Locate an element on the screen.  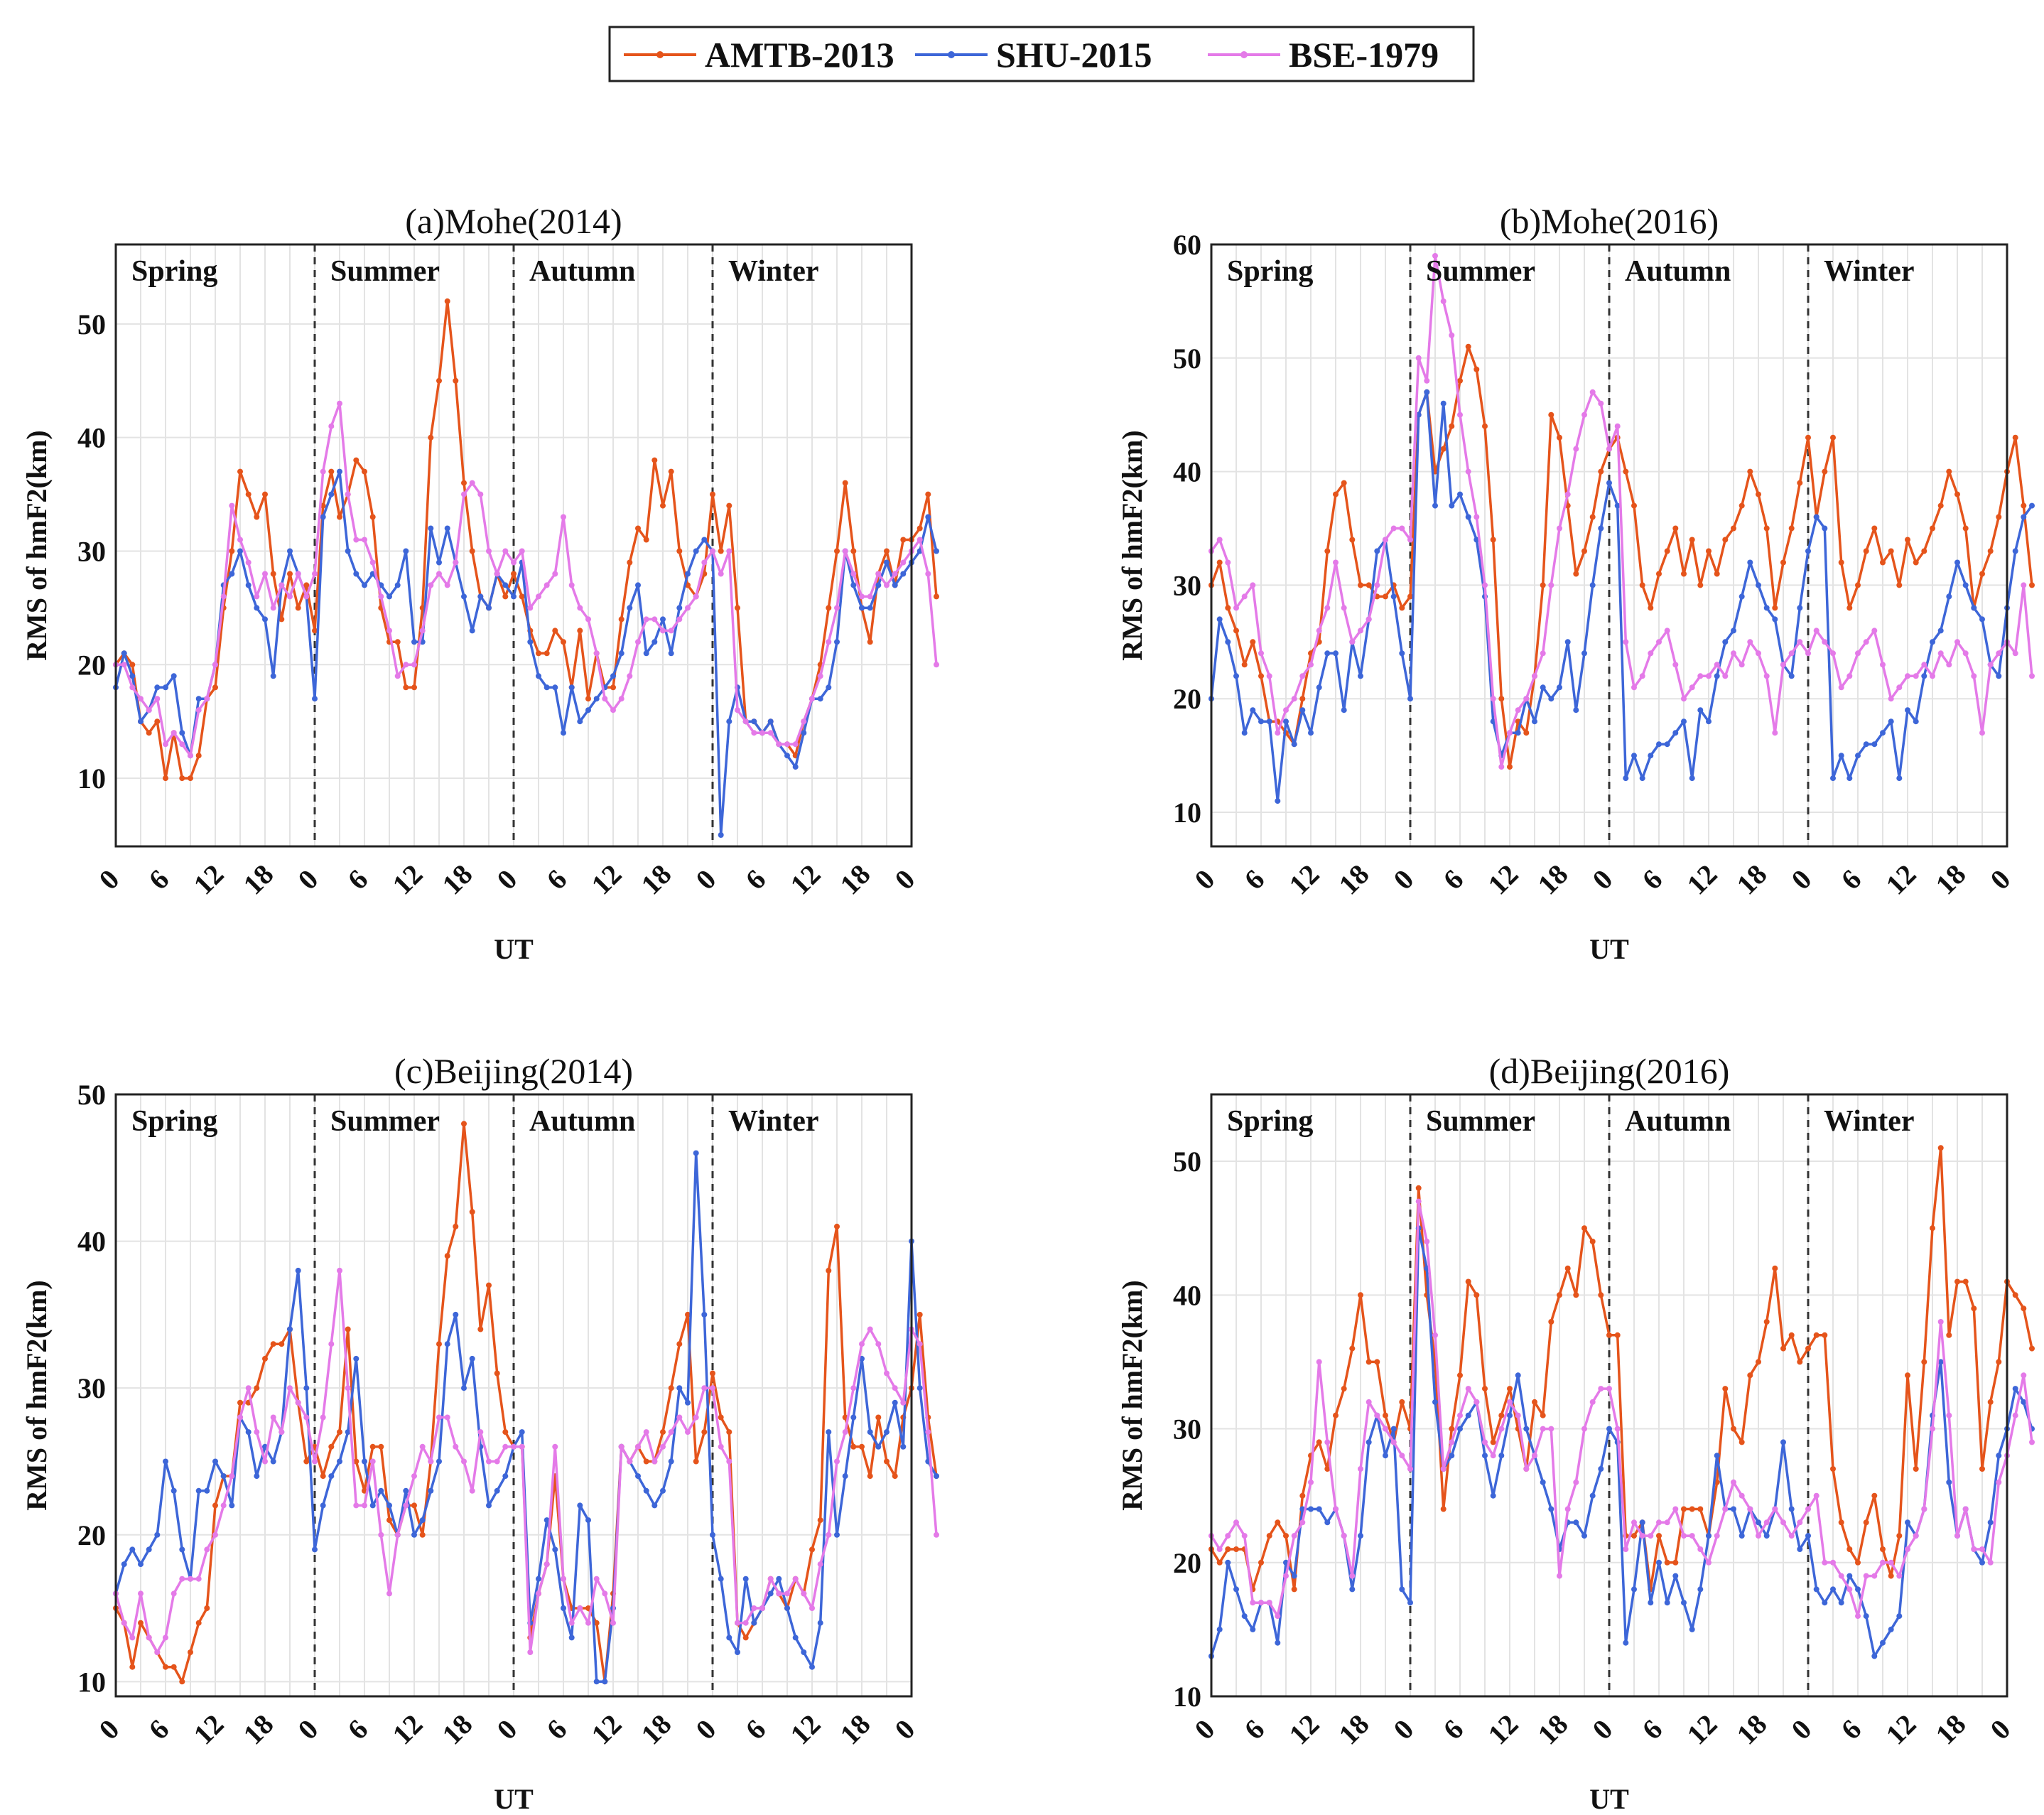
season-label: Autumn is located at coordinates (582, 1121).